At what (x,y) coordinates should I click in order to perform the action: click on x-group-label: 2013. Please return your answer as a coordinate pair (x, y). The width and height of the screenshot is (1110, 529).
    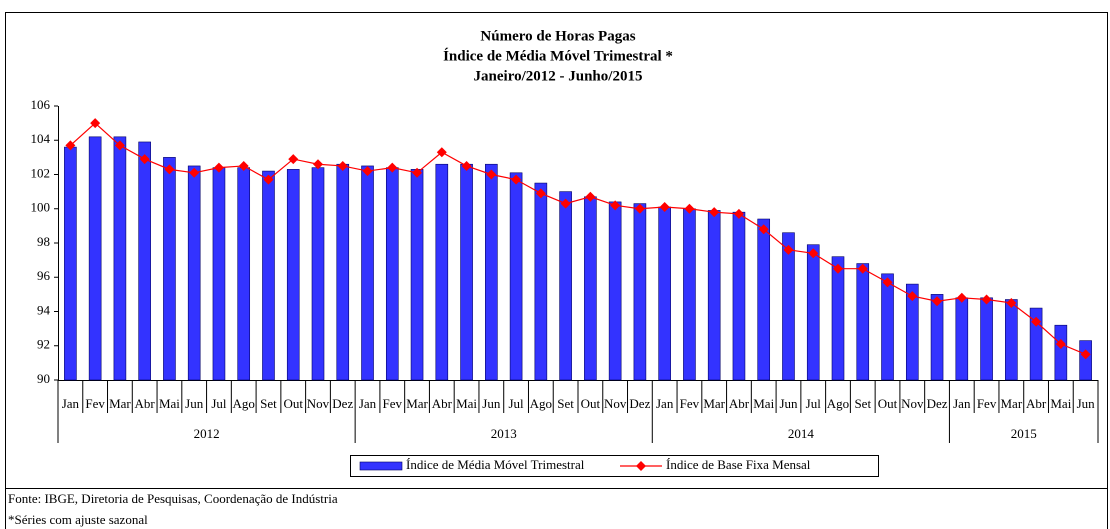
    Looking at the image, I should click on (504, 433).